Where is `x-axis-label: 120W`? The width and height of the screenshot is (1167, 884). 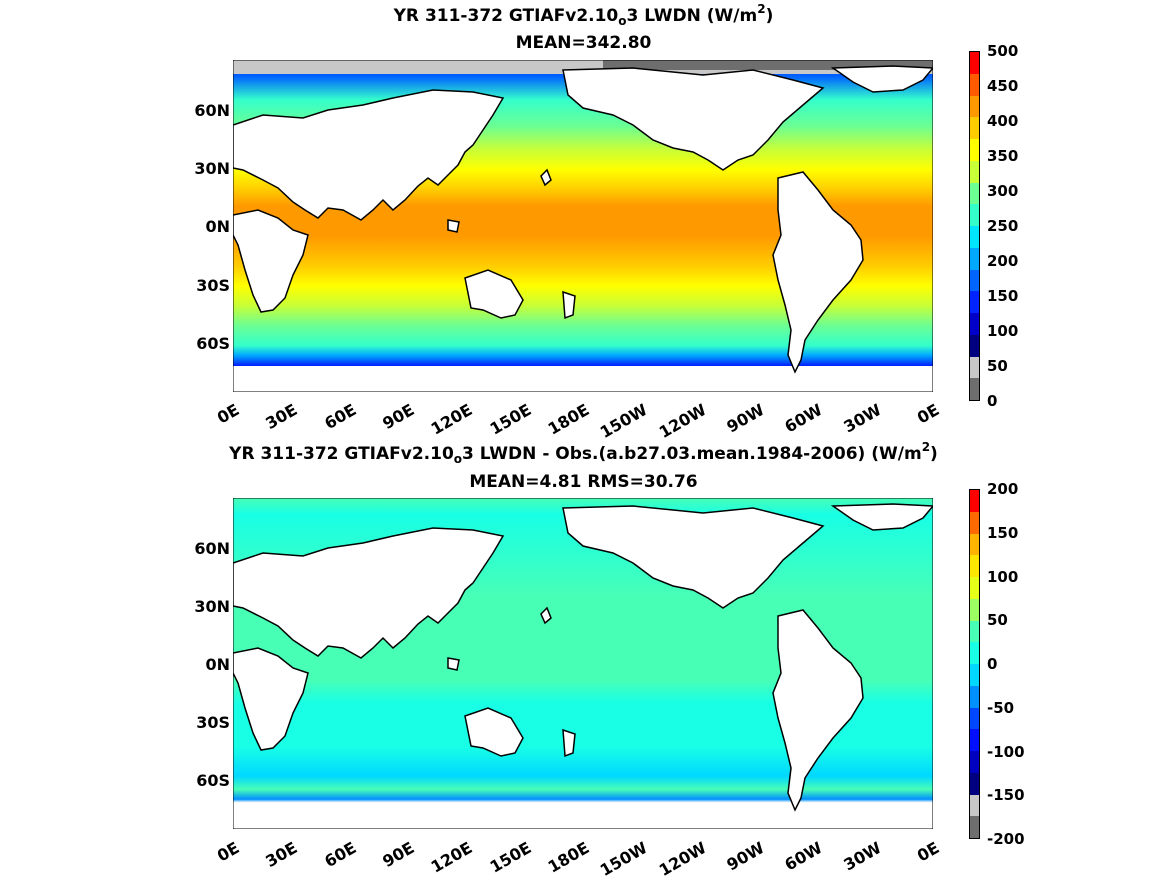 x-axis-label: 120W is located at coordinates (682, 859).